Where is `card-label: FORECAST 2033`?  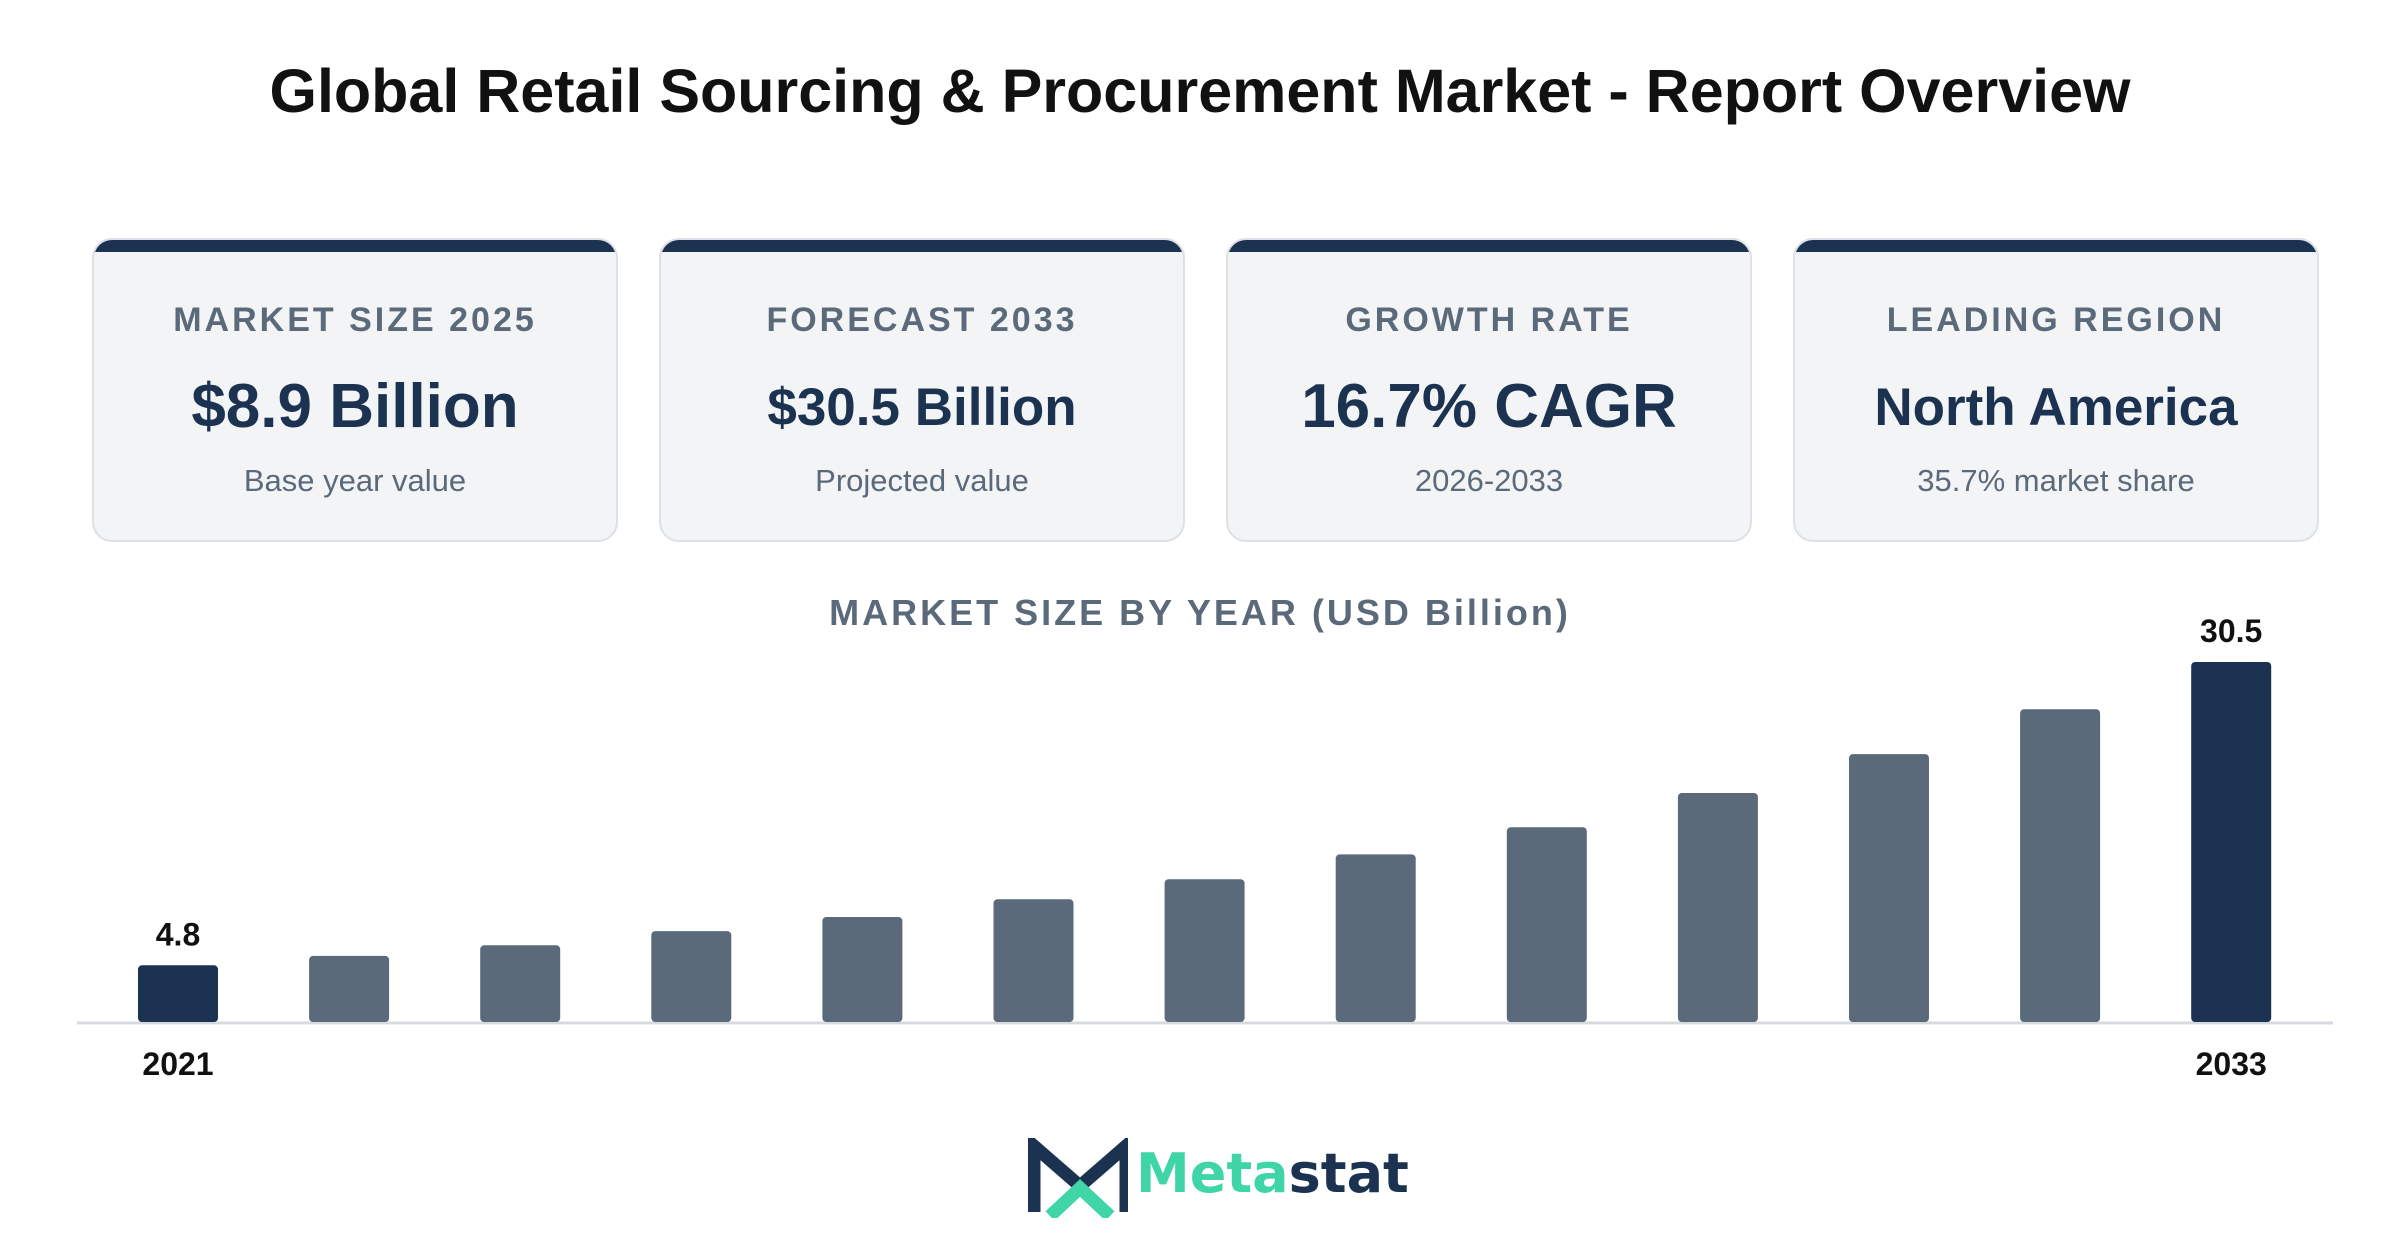
card-label: FORECAST 2033 is located at coordinates (922, 320).